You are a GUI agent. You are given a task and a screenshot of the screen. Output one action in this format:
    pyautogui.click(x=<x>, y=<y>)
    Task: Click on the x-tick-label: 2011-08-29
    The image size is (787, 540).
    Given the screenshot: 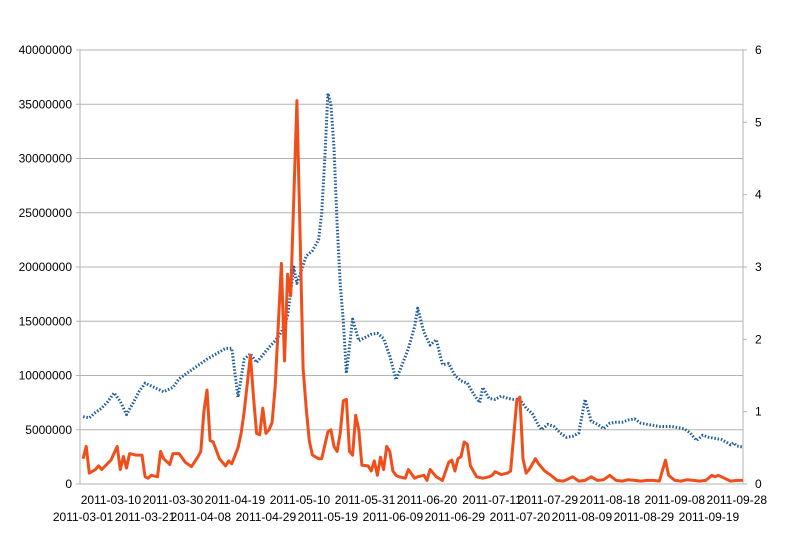 What is the action you would take?
    pyautogui.click(x=644, y=517)
    